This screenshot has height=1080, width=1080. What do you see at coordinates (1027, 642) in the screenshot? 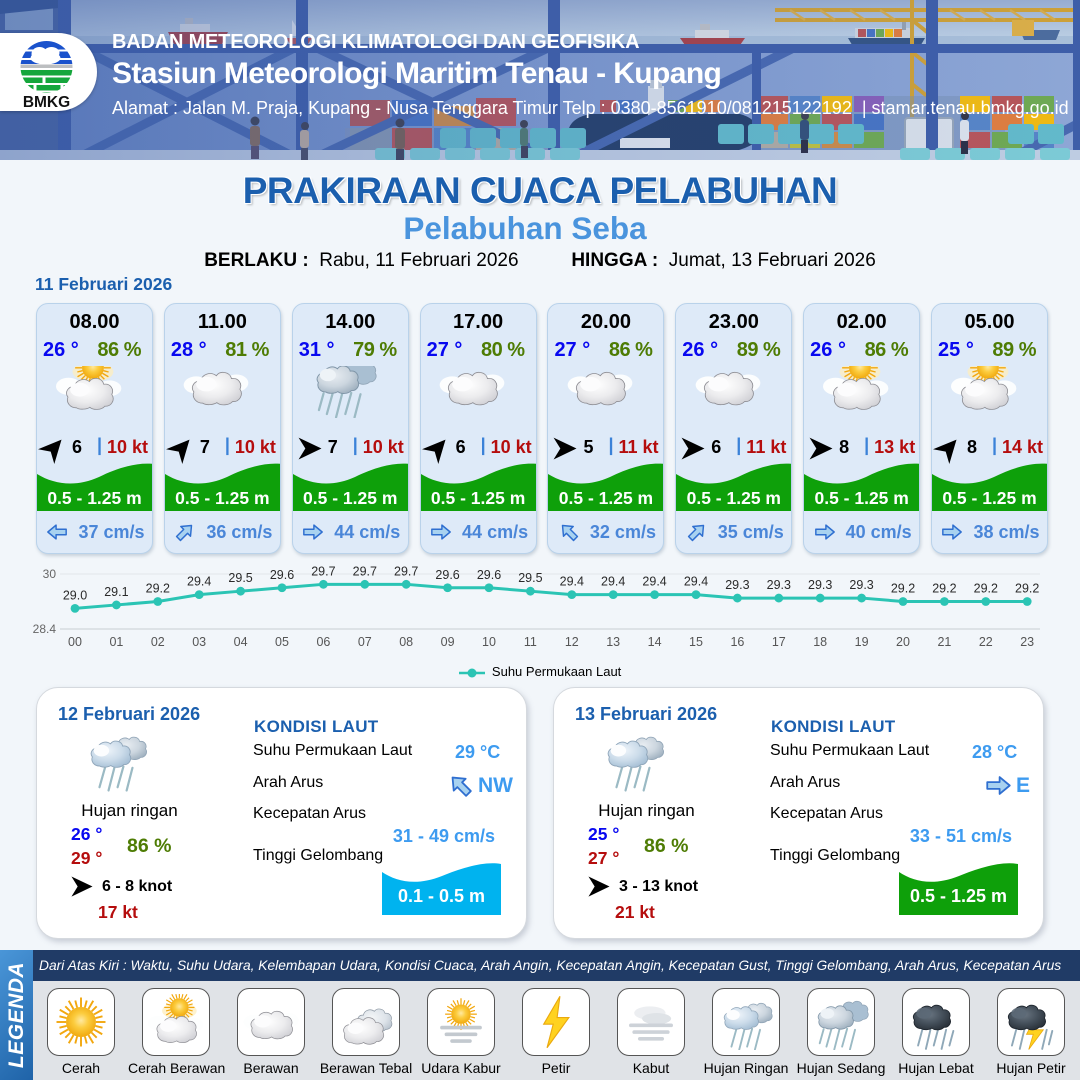
I see `svg-text: 23` at bounding box center [1027, 642].